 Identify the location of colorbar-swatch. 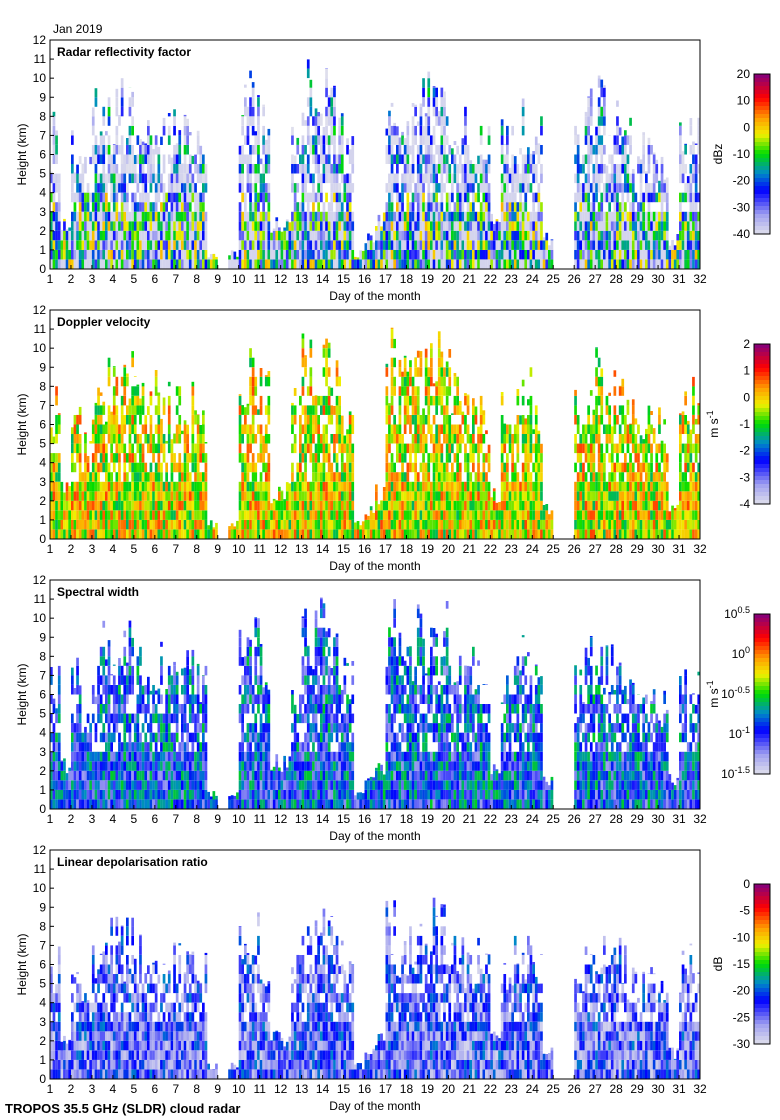
(762, 220).